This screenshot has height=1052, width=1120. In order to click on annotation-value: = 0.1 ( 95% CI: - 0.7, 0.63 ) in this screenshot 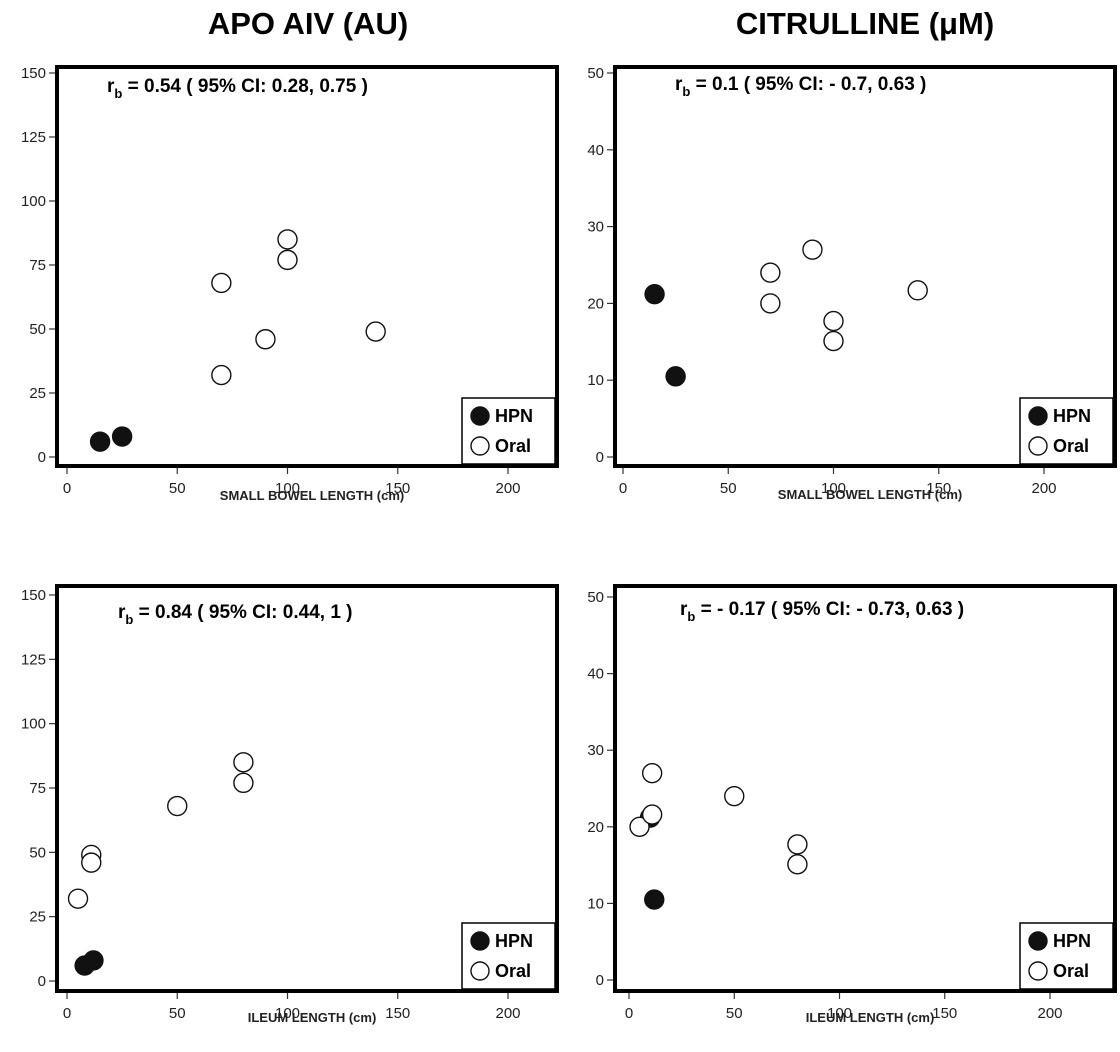, I will do `click(808, 84)`.